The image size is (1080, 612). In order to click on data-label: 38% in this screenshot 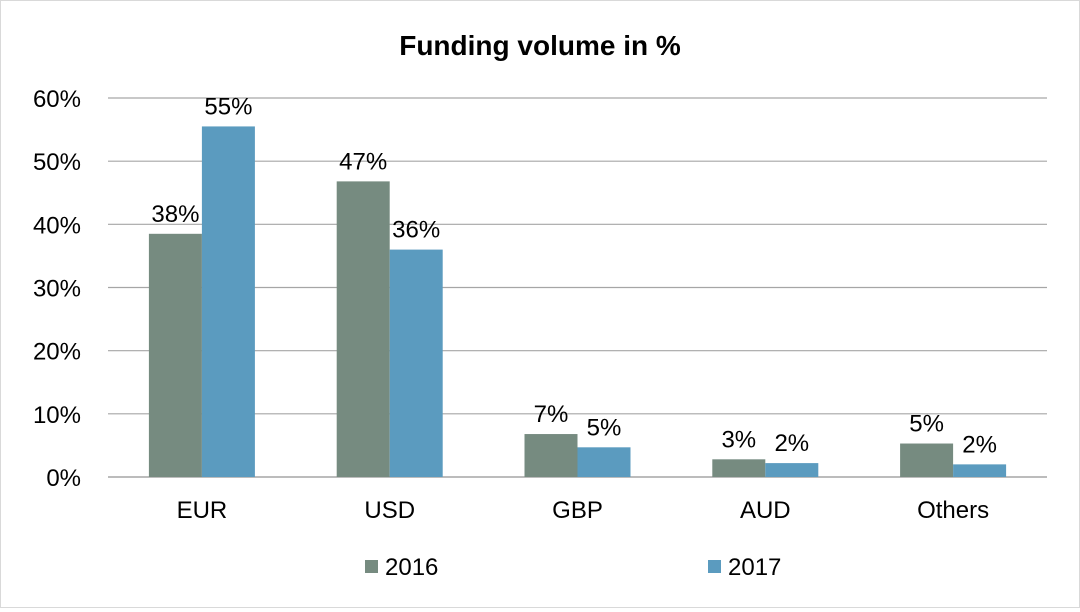, I will do `click(175, 214)`.